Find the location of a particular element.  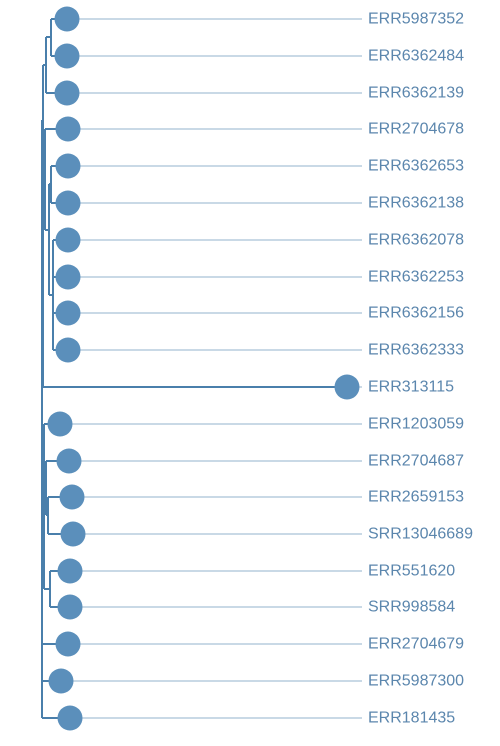

leaf-label: ERR6362156 is located at coordinates (416, 313).